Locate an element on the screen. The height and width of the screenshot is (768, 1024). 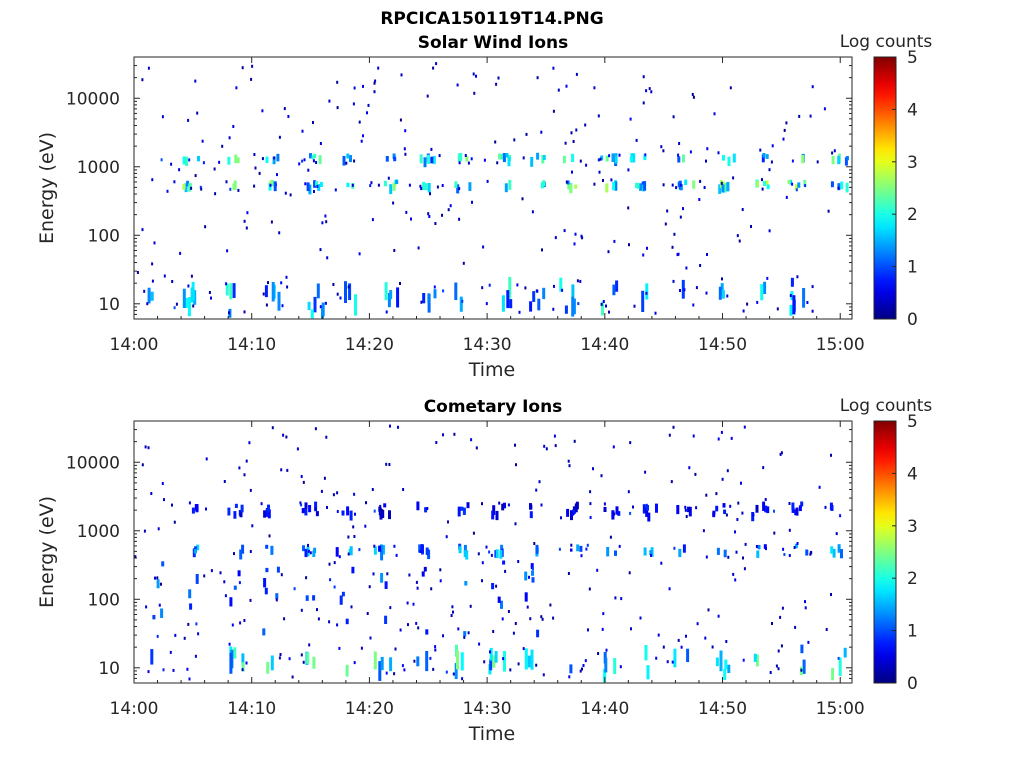
x-tick-label: 14:20 is located at coordinates (369, 345).